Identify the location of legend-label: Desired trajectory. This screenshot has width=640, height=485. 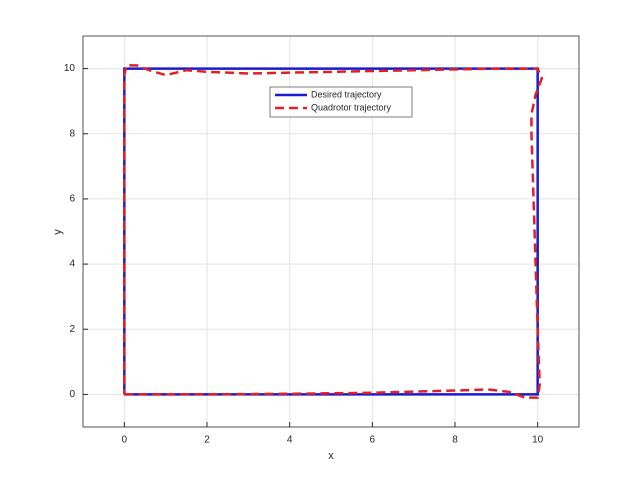
(346, 94).